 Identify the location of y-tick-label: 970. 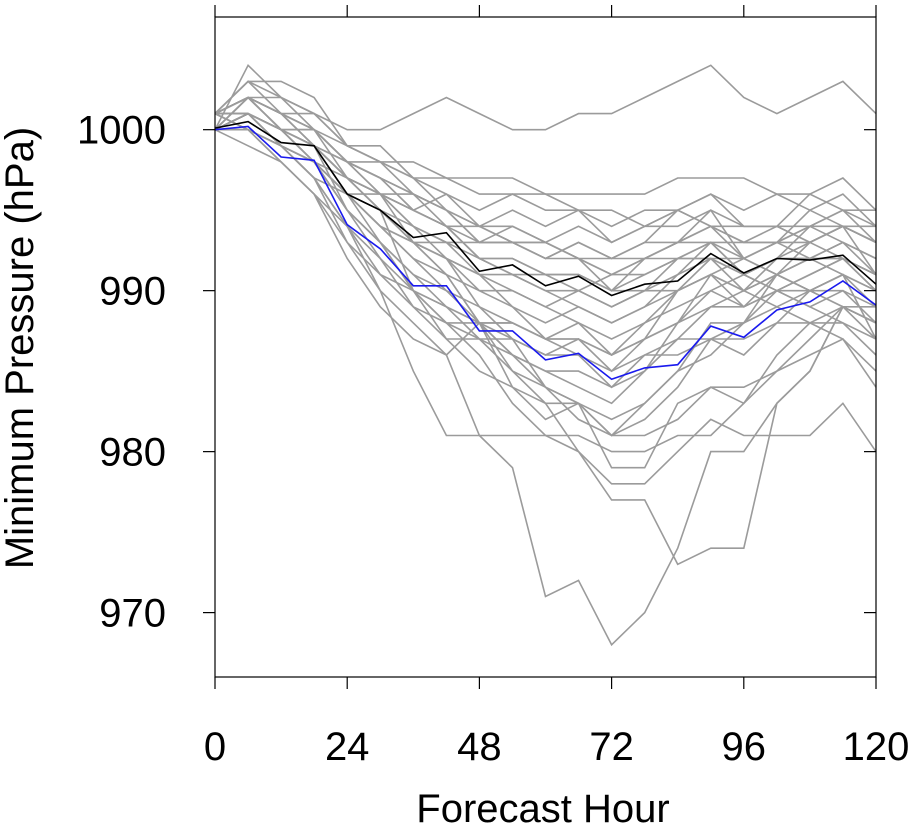
(132, 614).